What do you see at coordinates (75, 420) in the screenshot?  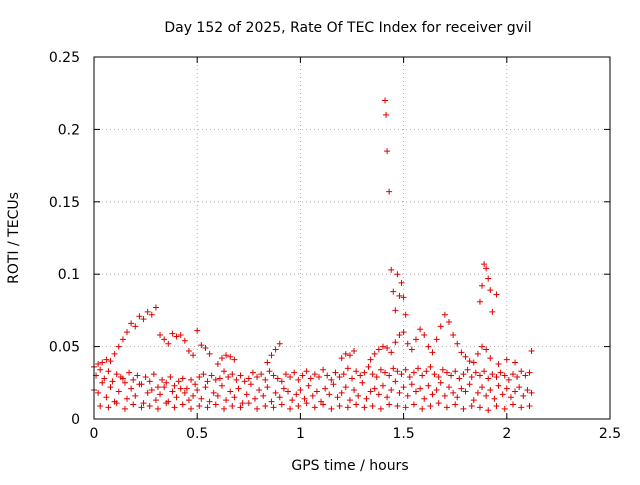 I see `y-tick-label: 0` at bounding box center [75, 420].